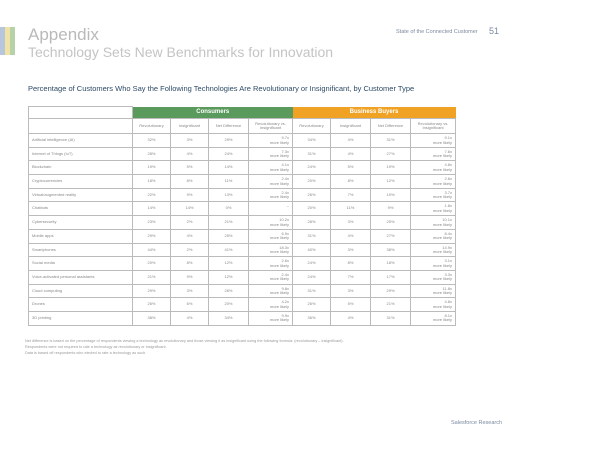 The width and height of the screenshot is (600, 450). I want to click on value-cell: 14%, so click(151, 209).